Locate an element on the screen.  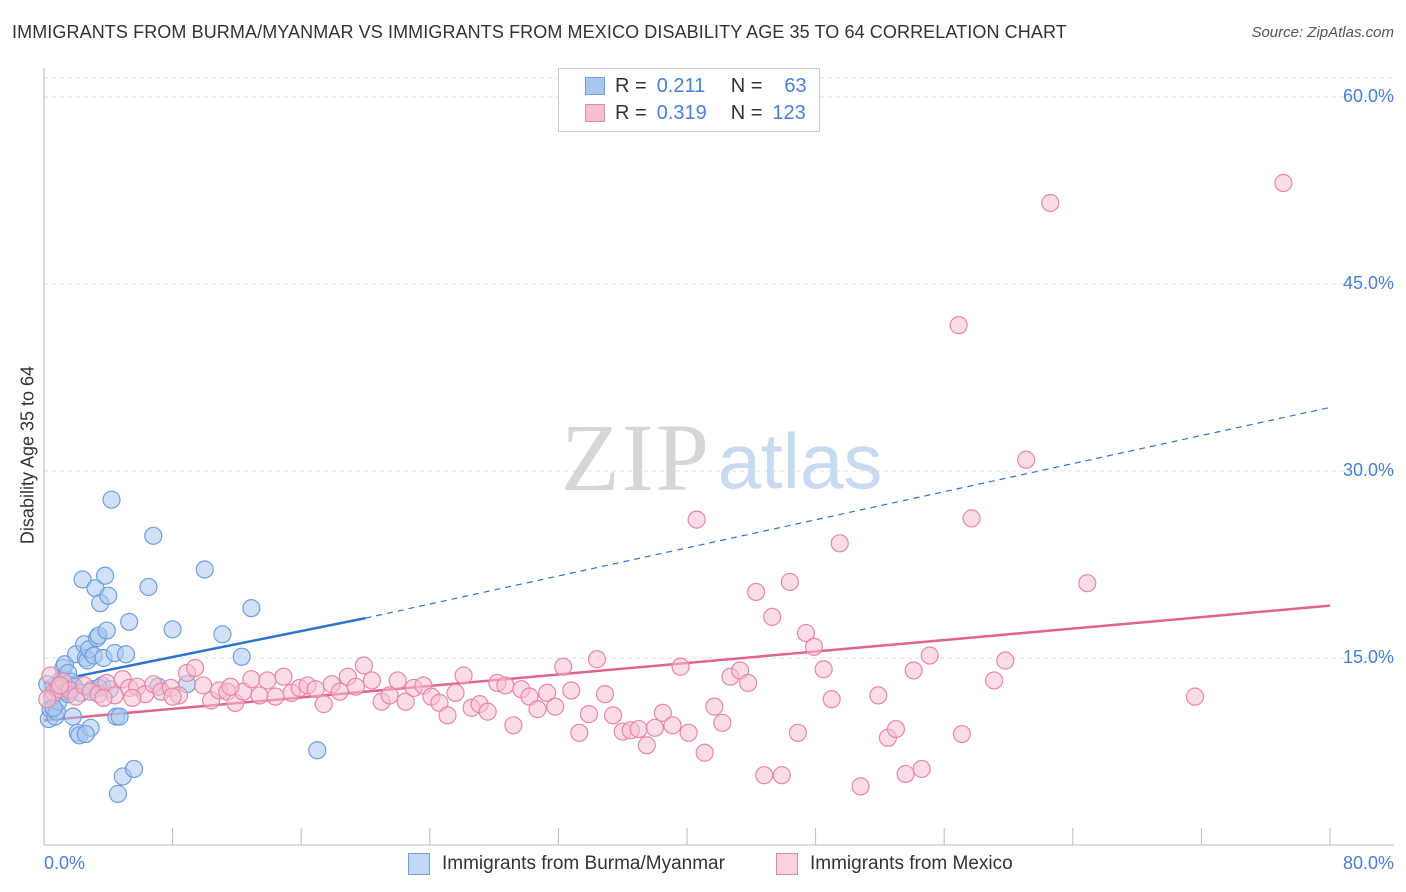
y-tick-label: 60.0% is located at coordinates (1368, 96).